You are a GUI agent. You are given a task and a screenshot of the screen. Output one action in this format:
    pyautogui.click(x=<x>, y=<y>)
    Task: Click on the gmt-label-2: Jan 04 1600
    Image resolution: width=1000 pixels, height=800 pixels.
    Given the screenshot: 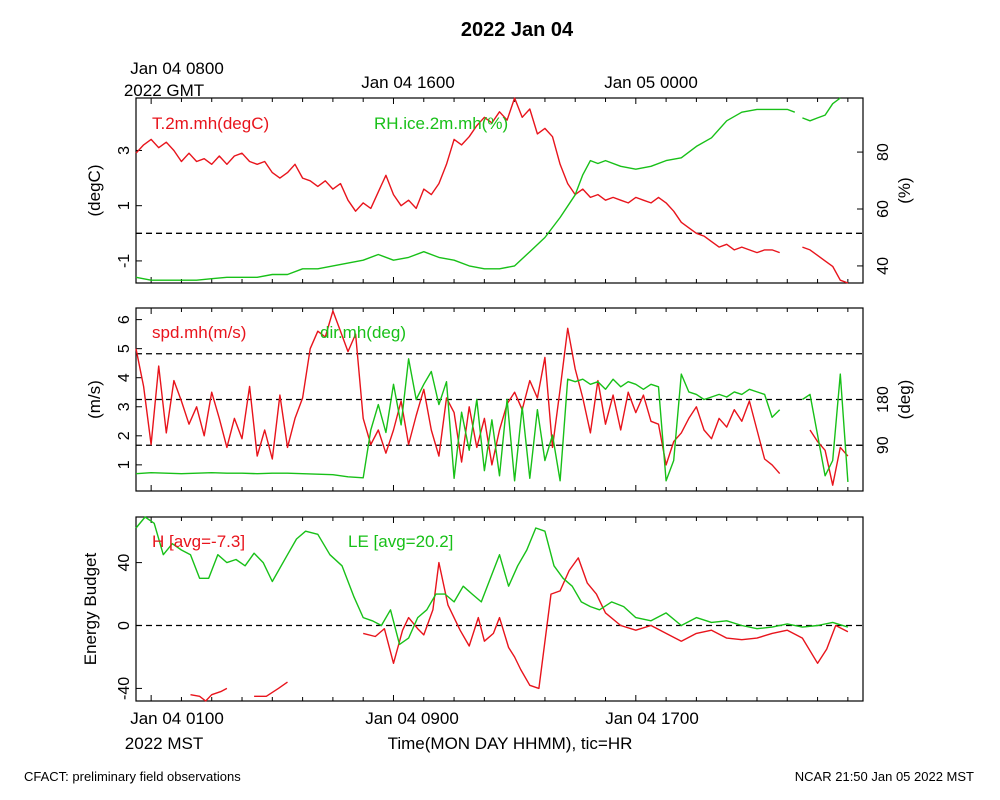 What is the action you would take?
    pyautogui.click(x=408, y=82)
    